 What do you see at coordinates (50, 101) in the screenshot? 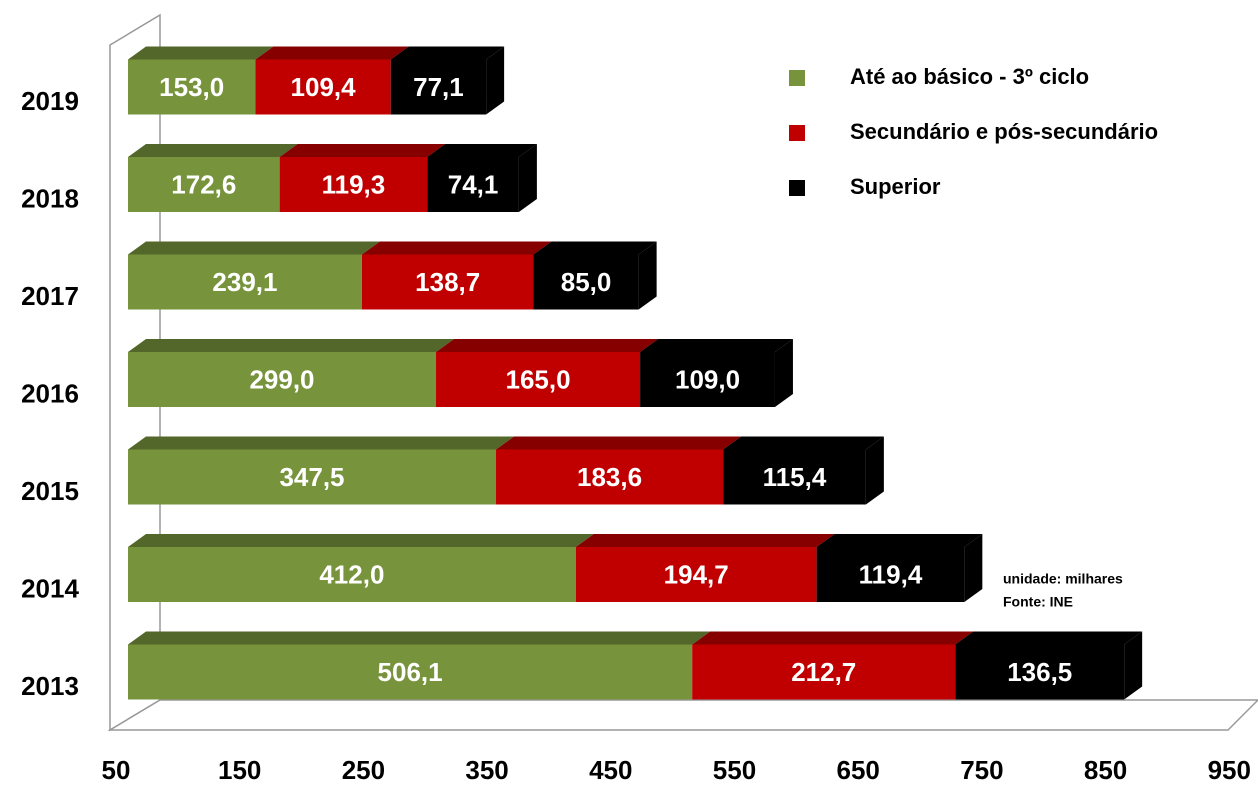
I see `y-tick-label: 2019` at bounding box center [50, 101].